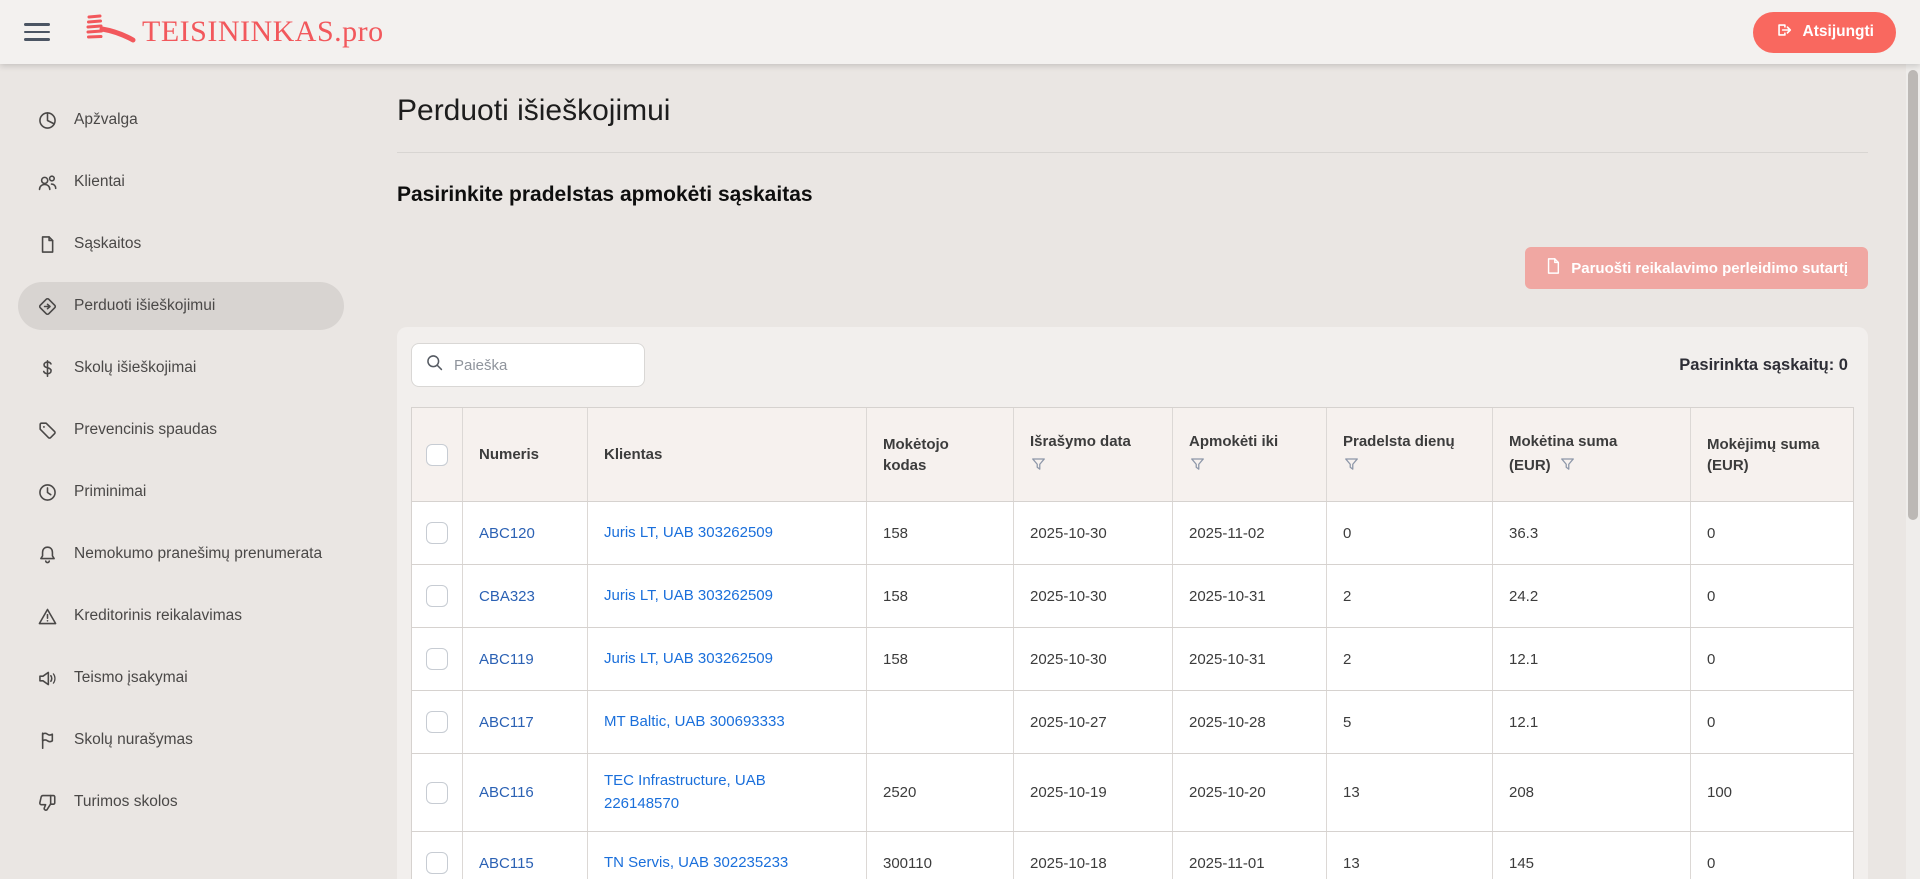 This screenshot has width=1920, height=879. What do you see at coordinates (1227, 722) in the screenshot?
I see `cell-value: 2025-10-28` at bounding box center [1227, 722].